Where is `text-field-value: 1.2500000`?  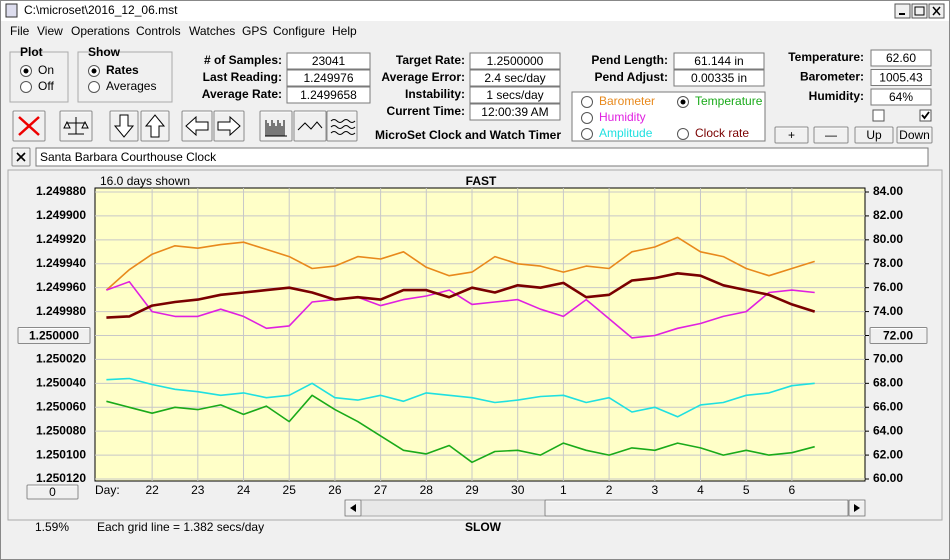 text-field-value: 1.2500000 is located at coordinates (515, 61).